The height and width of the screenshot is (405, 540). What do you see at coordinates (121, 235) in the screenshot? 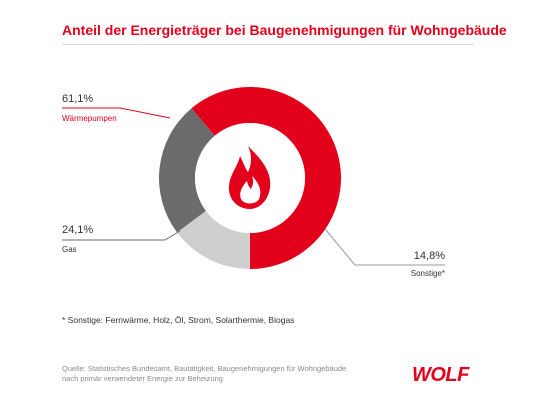
I see `leader-line-gas` at bounding box center [121, 235].